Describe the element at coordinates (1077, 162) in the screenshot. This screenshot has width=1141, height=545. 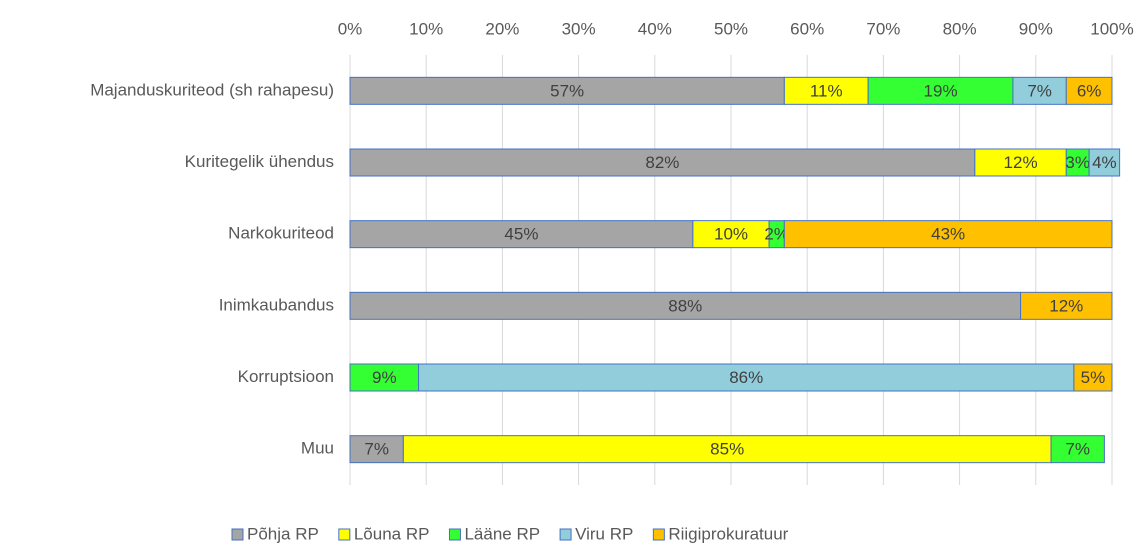
I see `data-label: 3%` at that location.